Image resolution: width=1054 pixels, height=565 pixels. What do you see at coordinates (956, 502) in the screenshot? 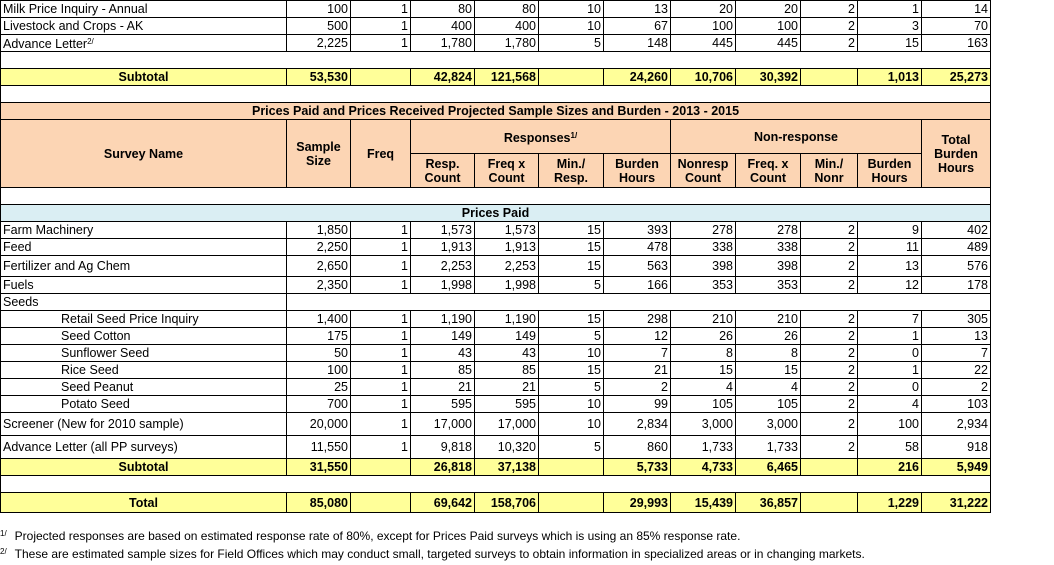
I see `value-cell: 31,222` at bounding box center [956, 502].